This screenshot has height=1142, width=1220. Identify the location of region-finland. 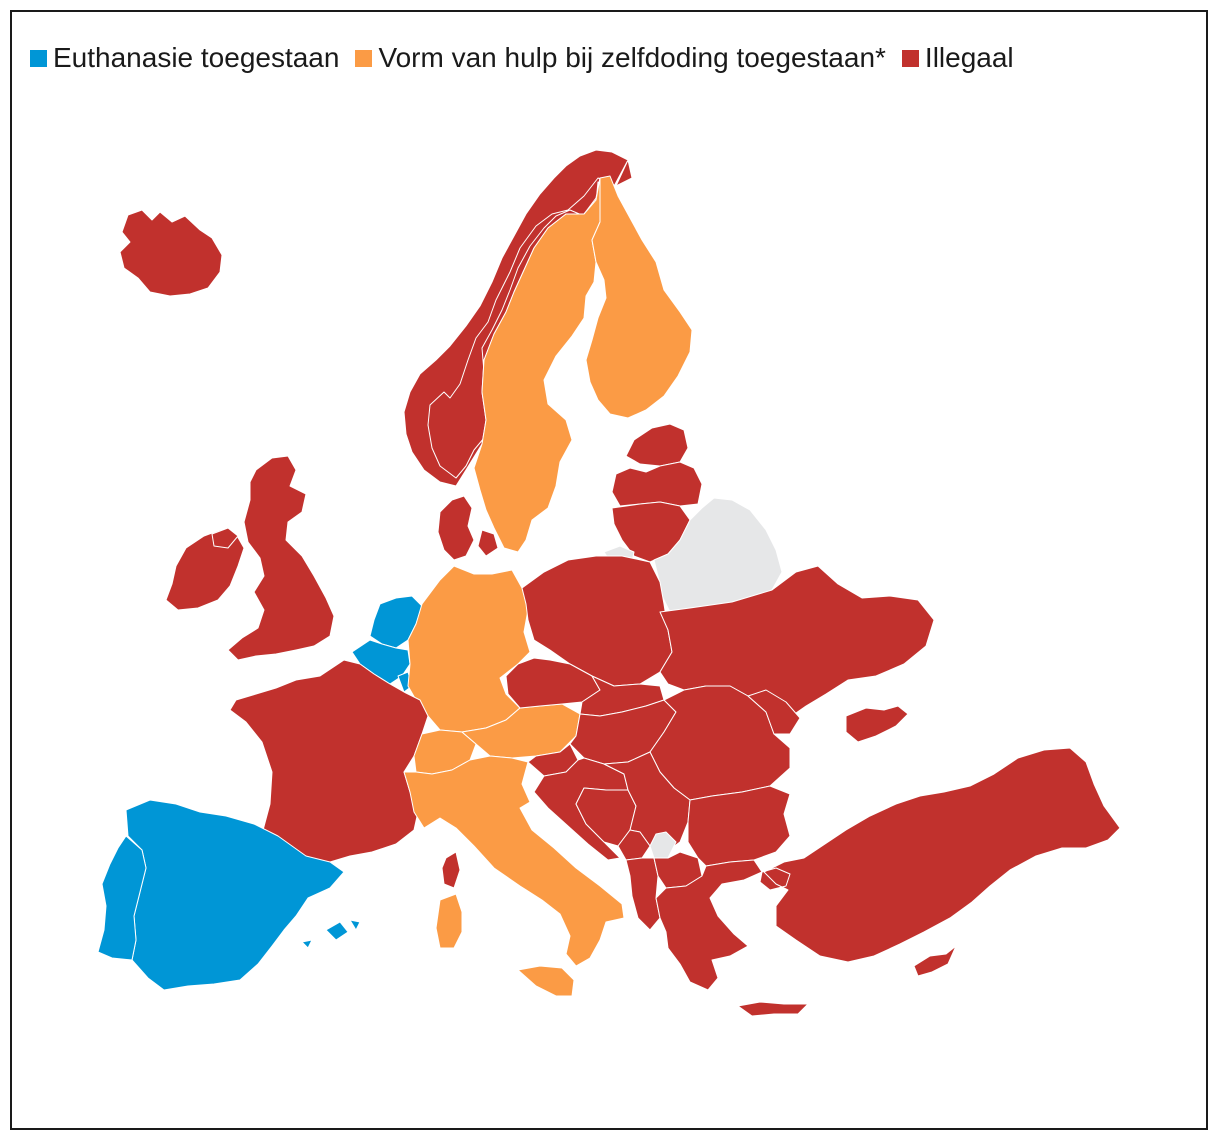
(639, 297).